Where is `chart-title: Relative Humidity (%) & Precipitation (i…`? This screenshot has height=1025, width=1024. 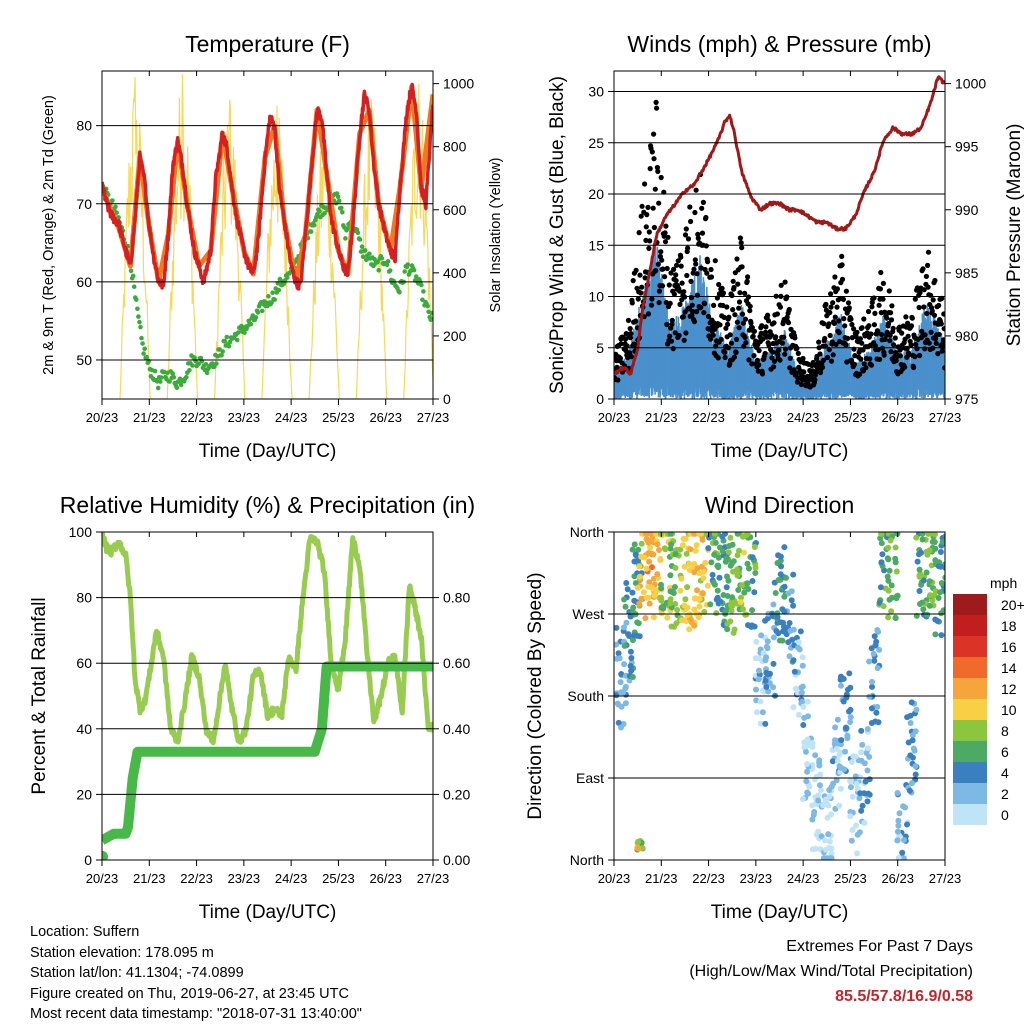 chart-title: Relative Humidity (%) & Precipitation (i… is located at coordinates (267, 505).